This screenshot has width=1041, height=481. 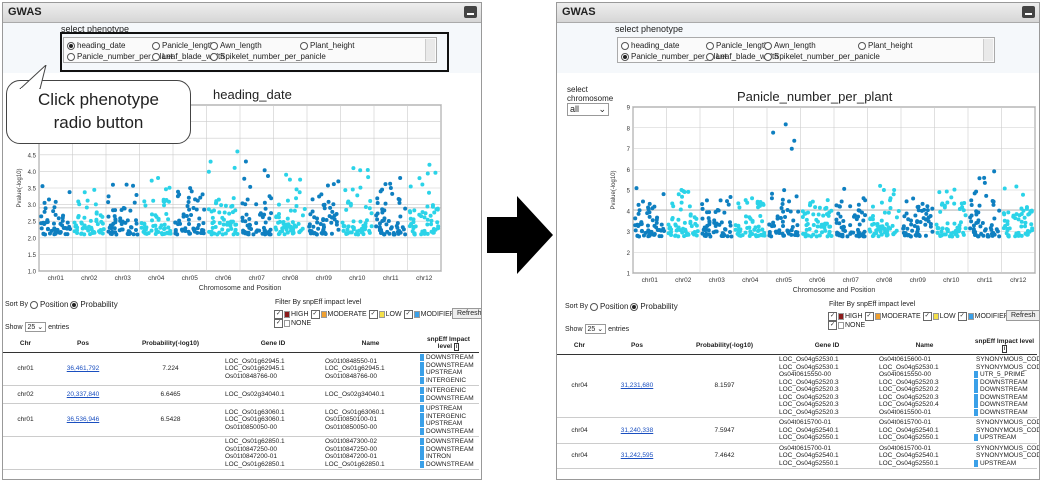 I want to click on chromosome-select: all ⌄, so click(x=588, y=109).